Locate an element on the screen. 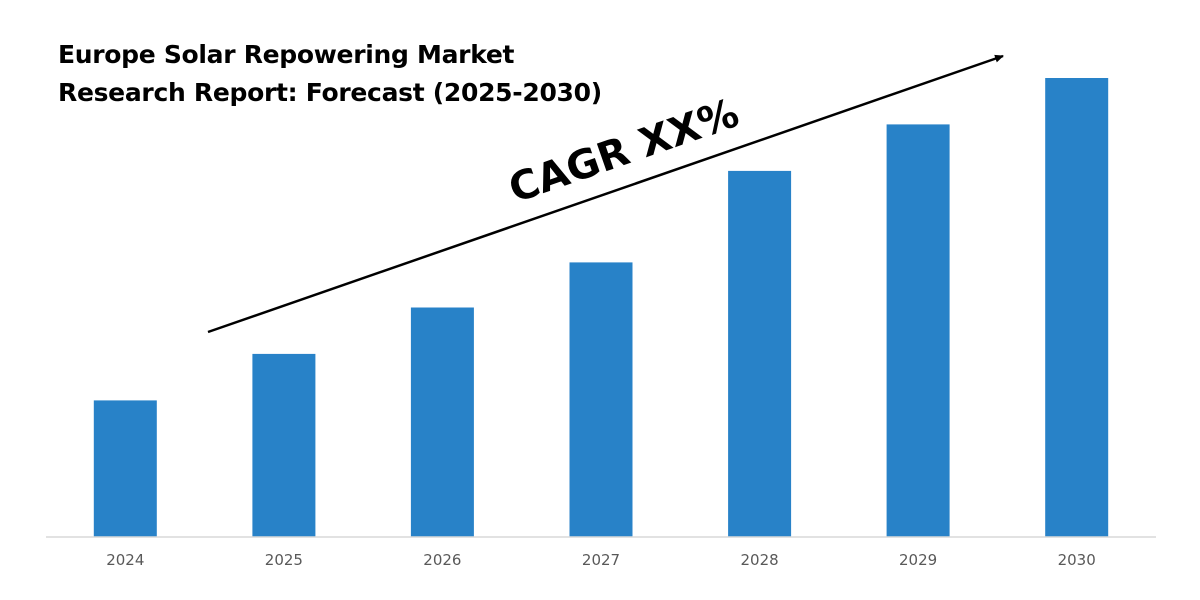 The image size is (1200, 600). x-tick-label-2028: 2028 is located at coordinates (760, 560).